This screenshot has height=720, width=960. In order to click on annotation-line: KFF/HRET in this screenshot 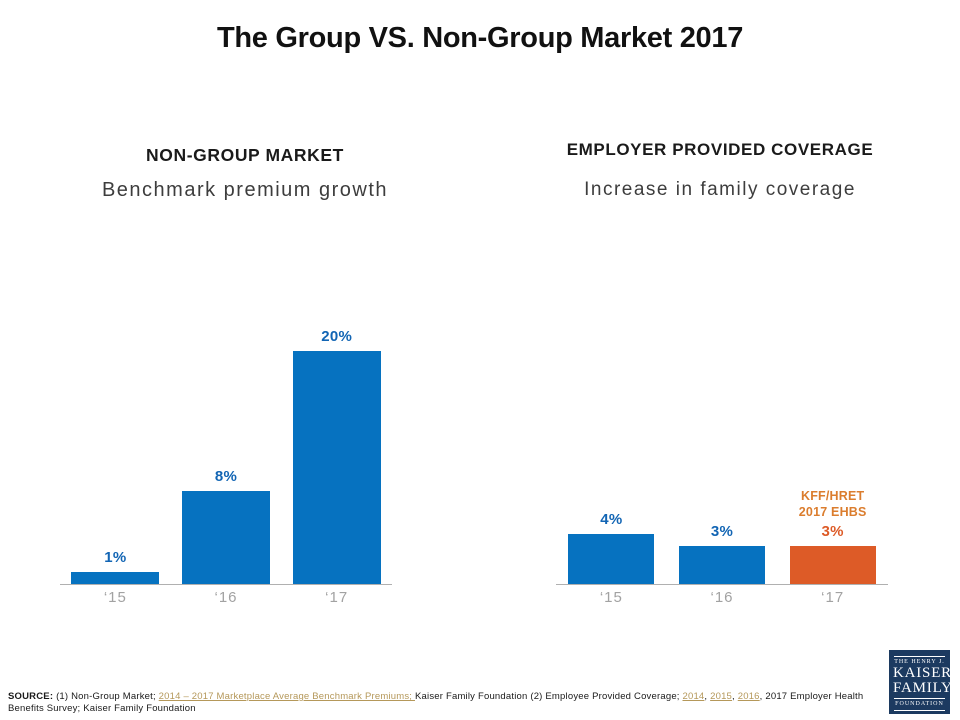, I will do `click(832, 496)`.